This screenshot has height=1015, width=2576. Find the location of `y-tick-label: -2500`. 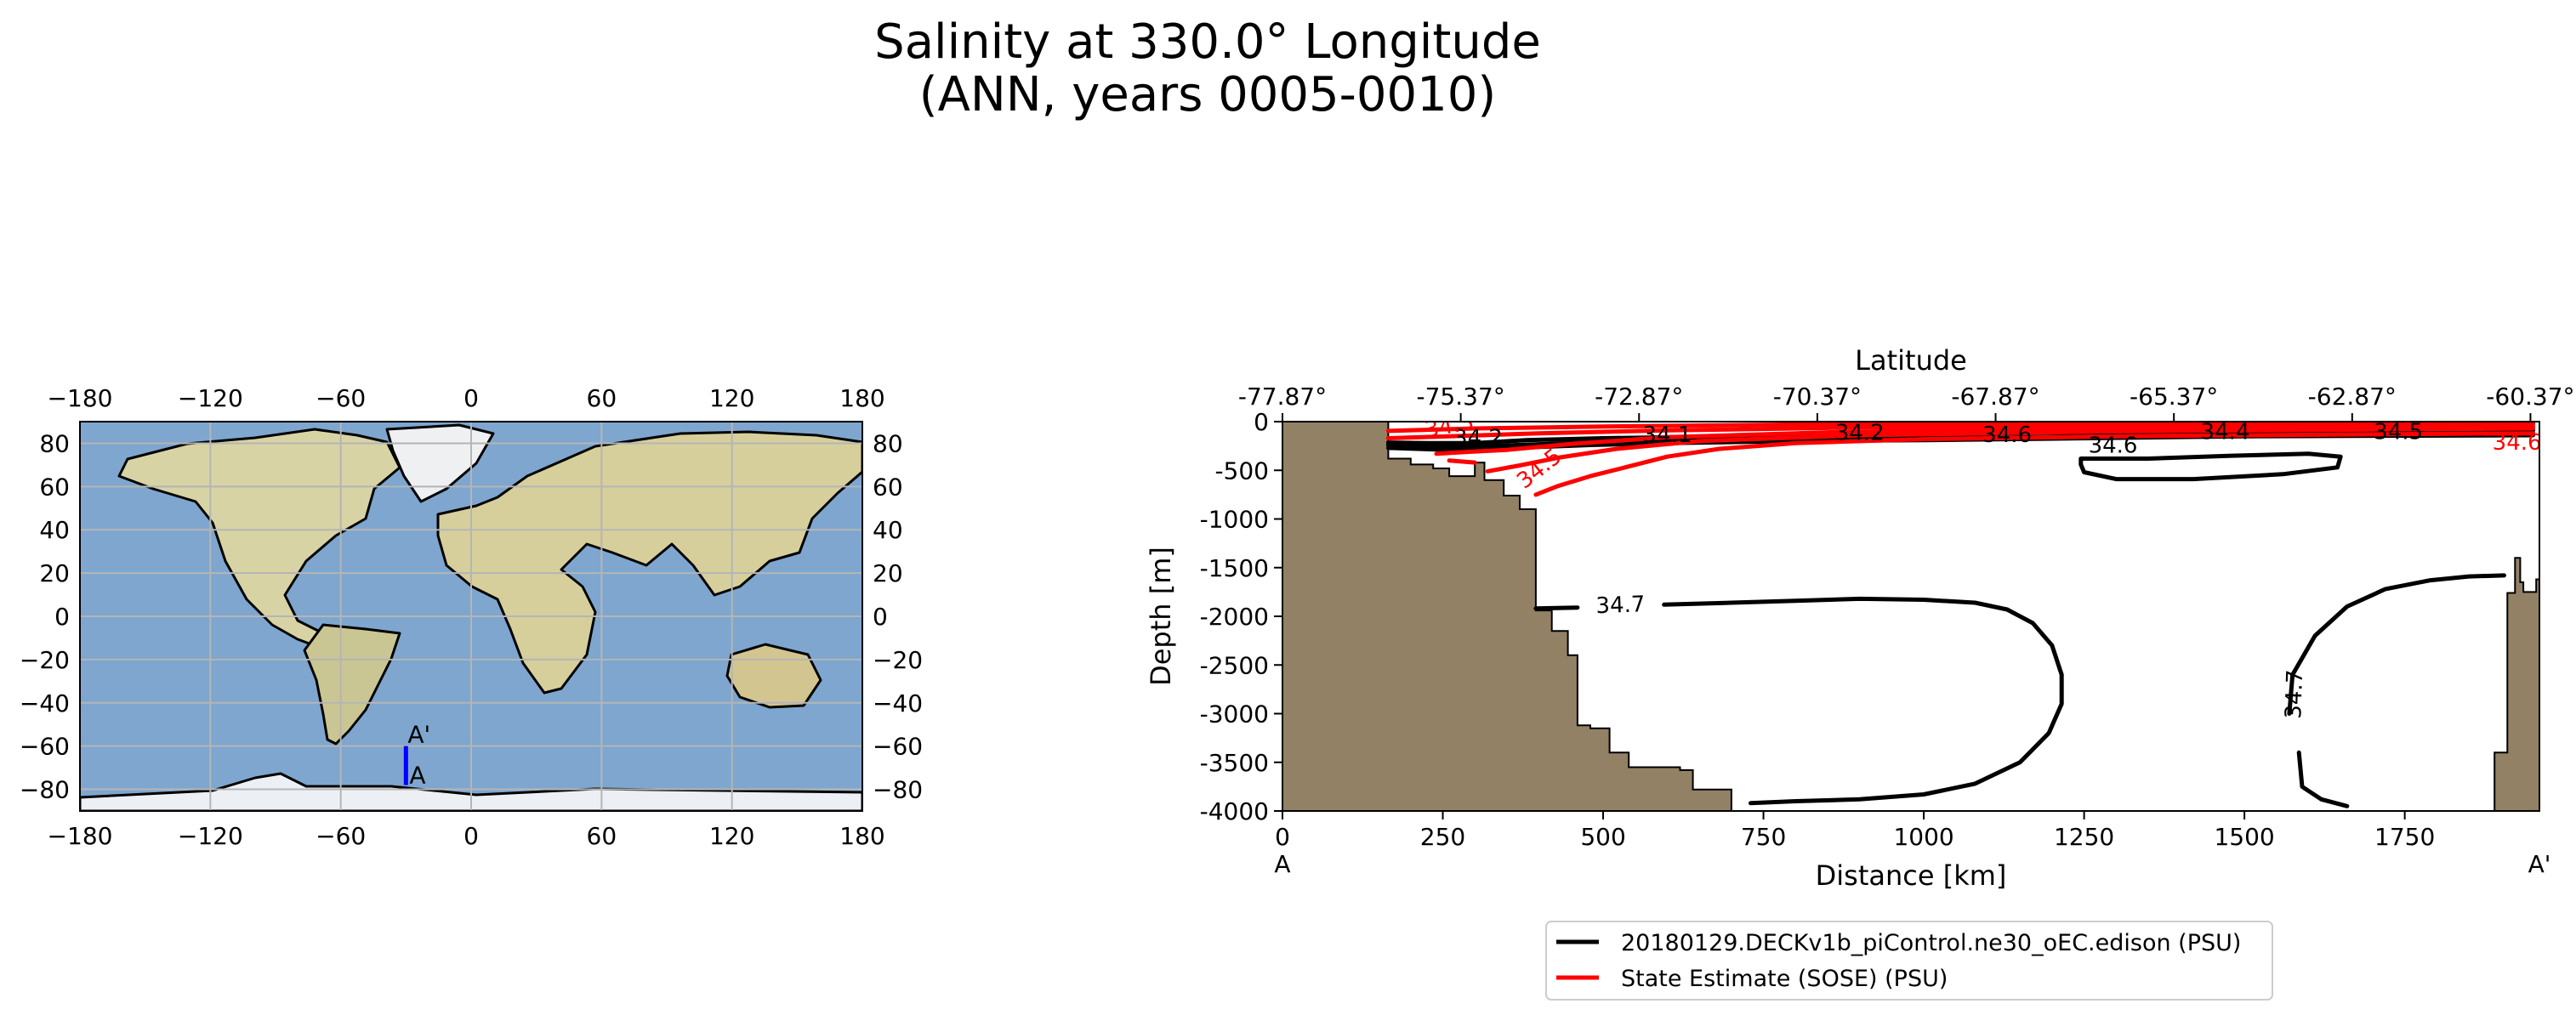

y-tick-label: -2500 is located at coordinates (1234, 665).